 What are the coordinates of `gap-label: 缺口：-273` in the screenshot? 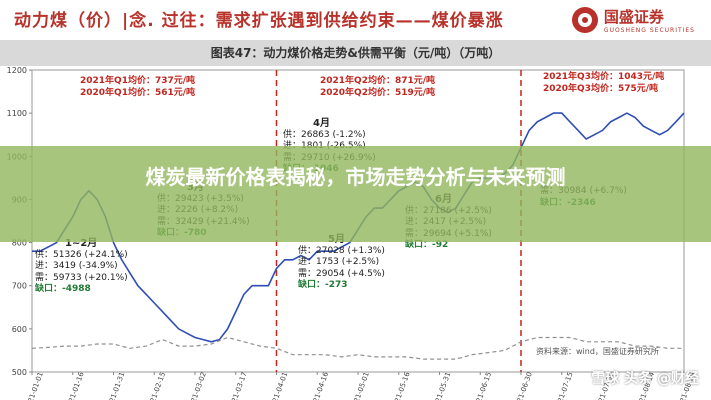 It's located at (323, 285).